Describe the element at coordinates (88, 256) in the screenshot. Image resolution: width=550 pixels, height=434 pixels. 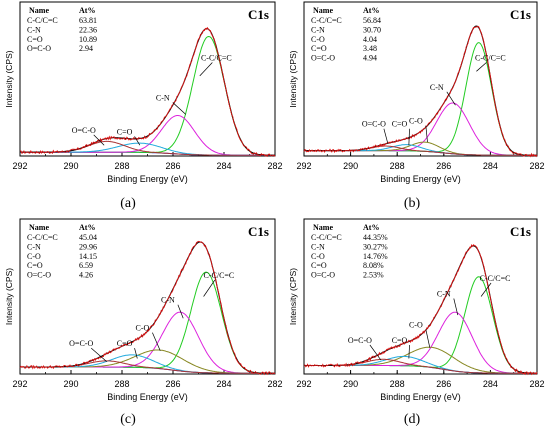
I see `table-cell-value: 14.15` at that location.